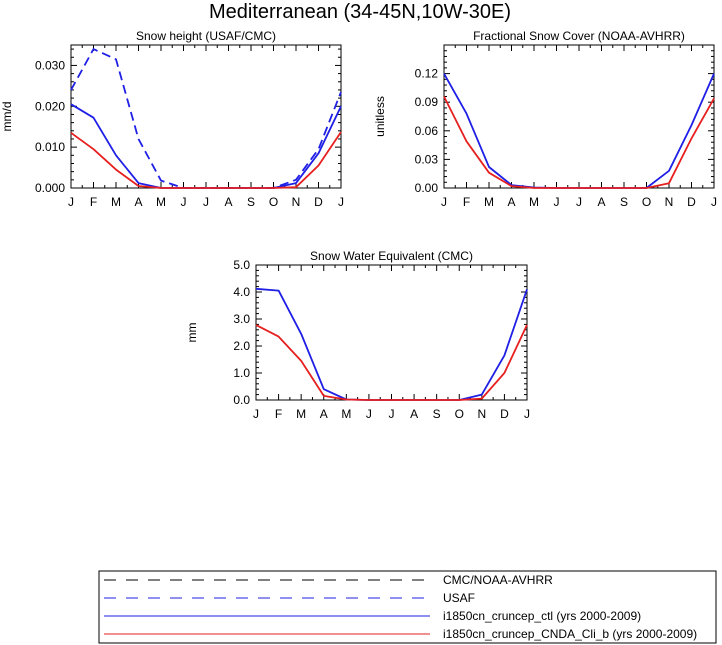  I want to click on legend-label: CMC/NOAA-AVHRR, so click(498, 580).